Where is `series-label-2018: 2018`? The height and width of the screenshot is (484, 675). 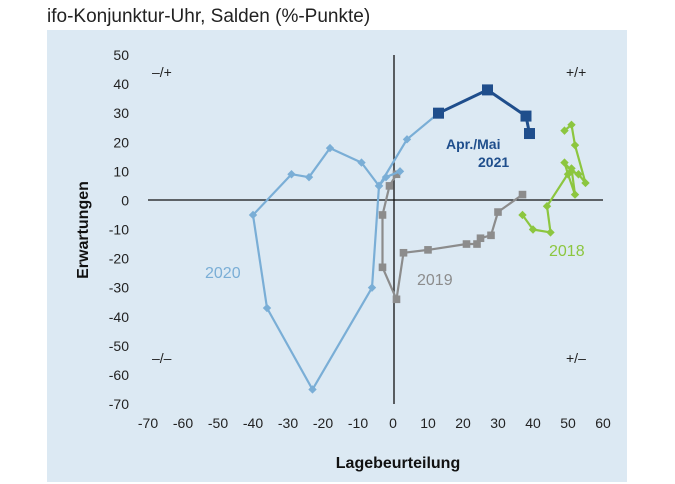
series-label-2018: 2018 is located at coordinates (567, 251).